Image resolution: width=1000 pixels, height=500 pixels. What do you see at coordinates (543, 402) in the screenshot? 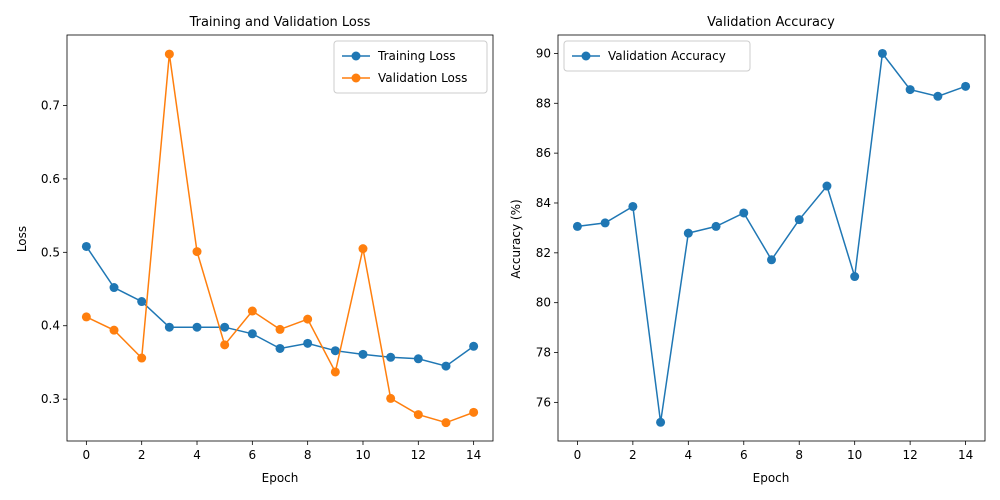
I see `accuracy-y-tick-label: 76` at bounding box center [543, 402].